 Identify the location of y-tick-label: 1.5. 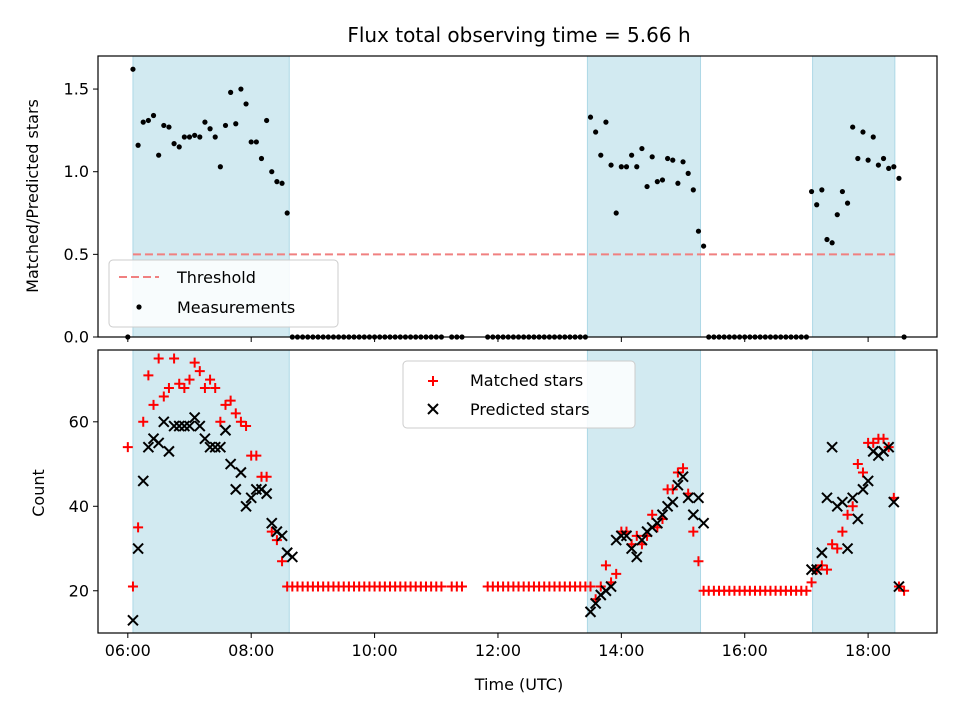
(76, 89).